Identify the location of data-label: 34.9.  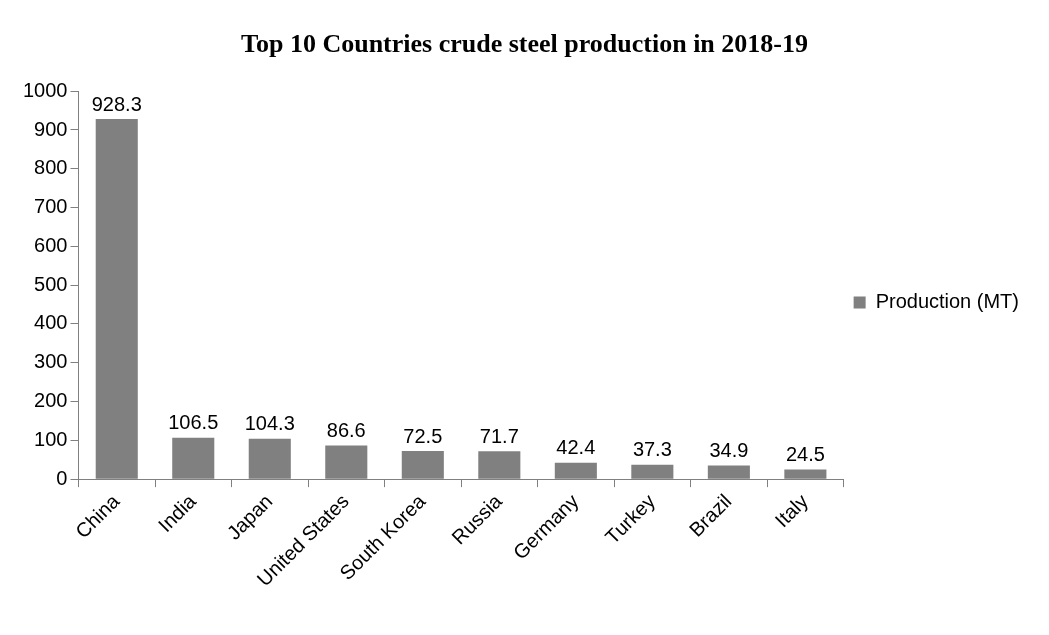
(729, 450).